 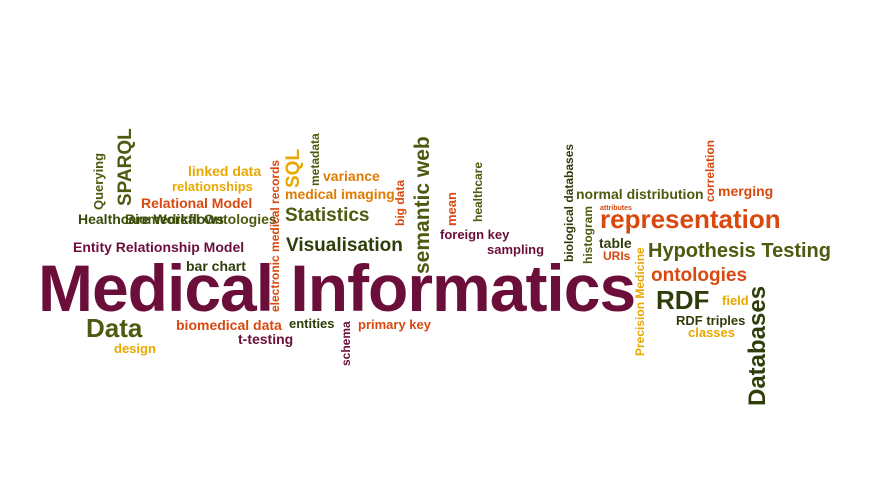 What do you see at coordinates (711, 332) in the screenshot?
I see `word-classes: classes` at bounding box center [711, 332].